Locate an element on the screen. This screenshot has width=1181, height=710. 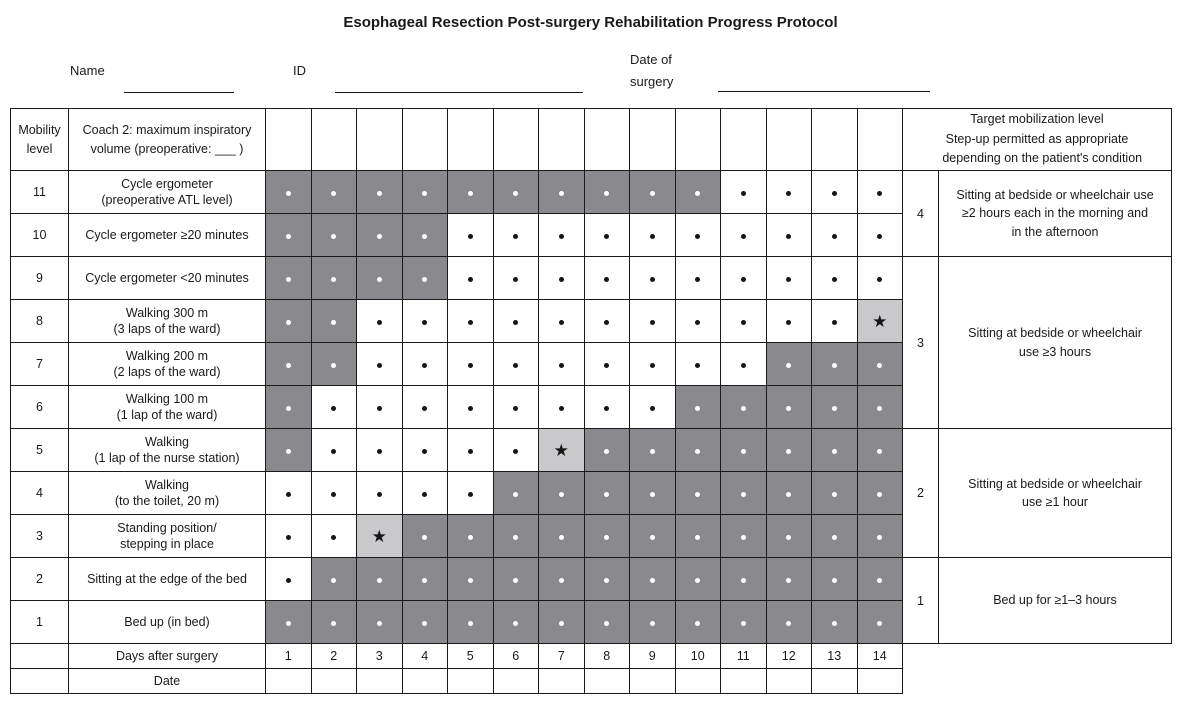
mobility-level-value: 2 is located at coordinates (39, 579).